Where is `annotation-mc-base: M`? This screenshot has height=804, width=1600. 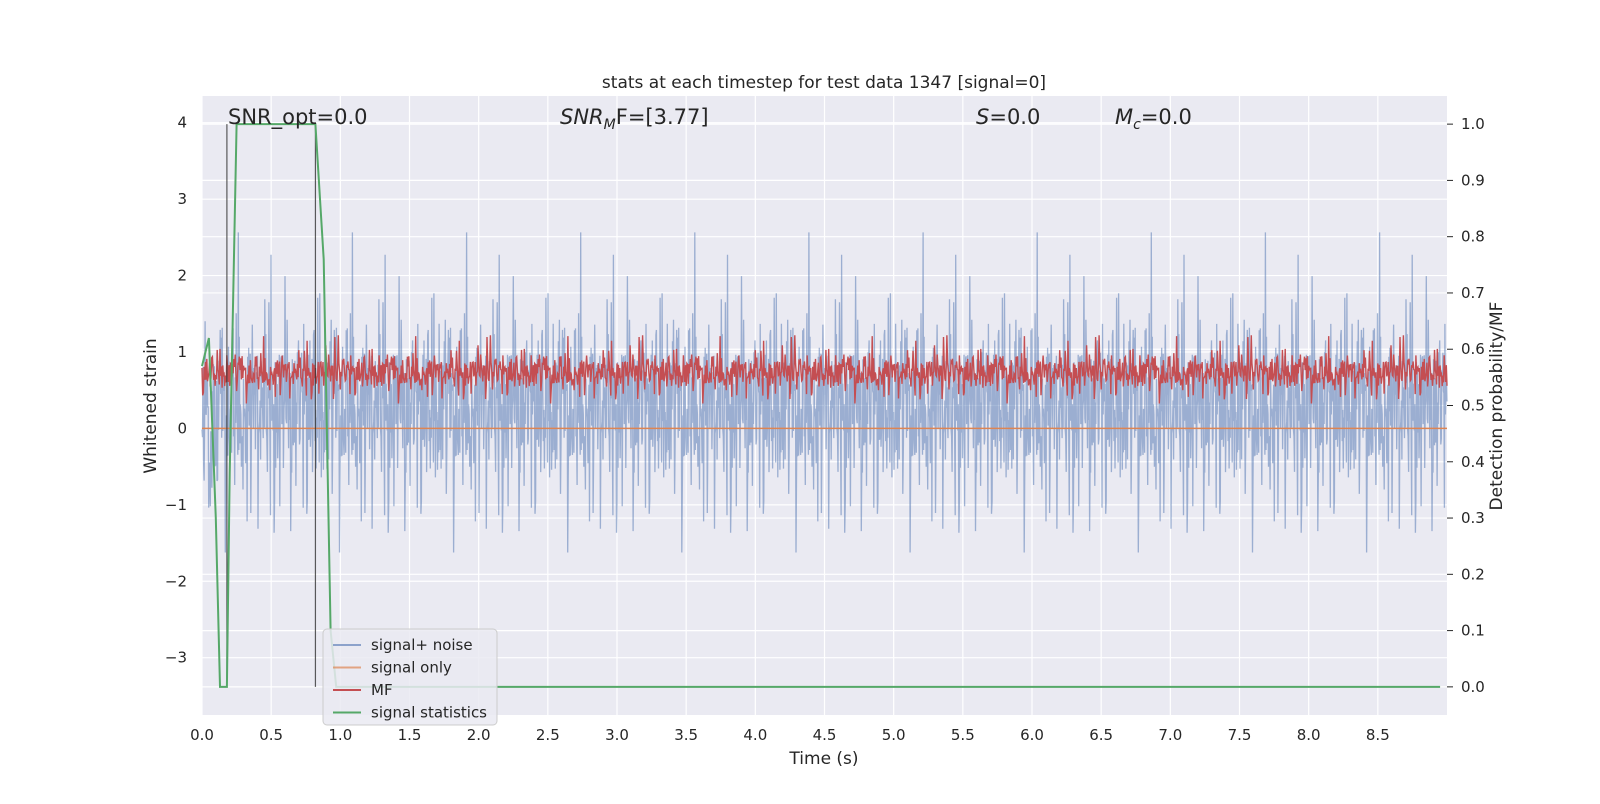
annotation-mc-base: M is located at coordinates (1124, 117).